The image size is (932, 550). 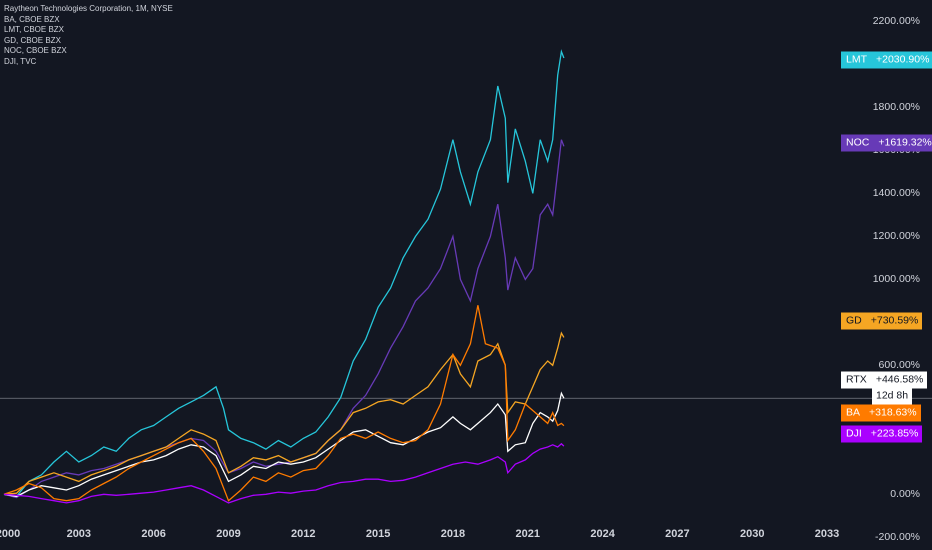 What do you see at coordinates (35, 50) in the screenshot?
I see `legend-item-noc: NOC, CBOE BZX` at bounding box center [35, 50].